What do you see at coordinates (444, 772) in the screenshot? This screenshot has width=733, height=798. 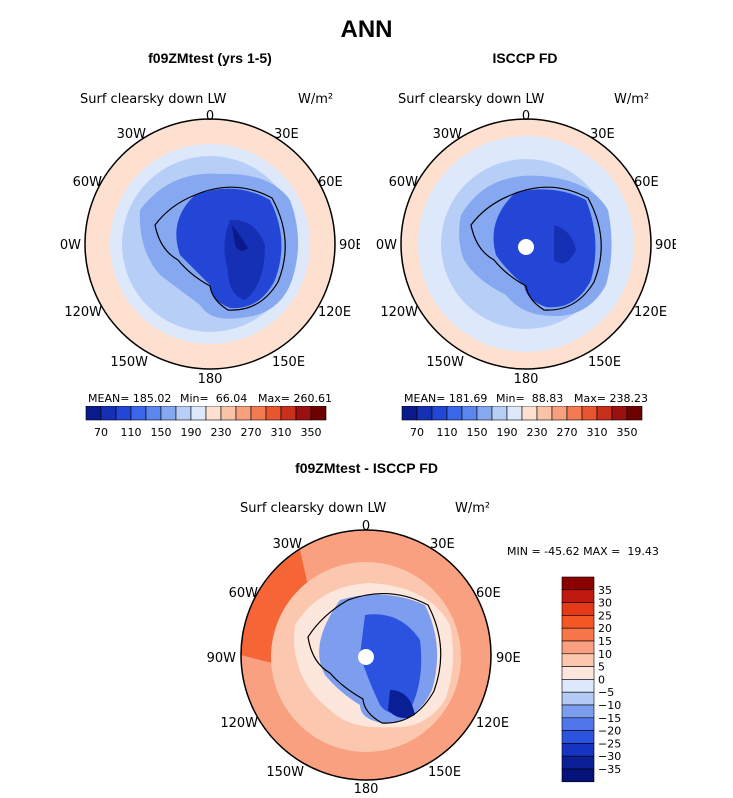 I see `panel3-lon-150e: 150E` at bounding box center [444, 772].